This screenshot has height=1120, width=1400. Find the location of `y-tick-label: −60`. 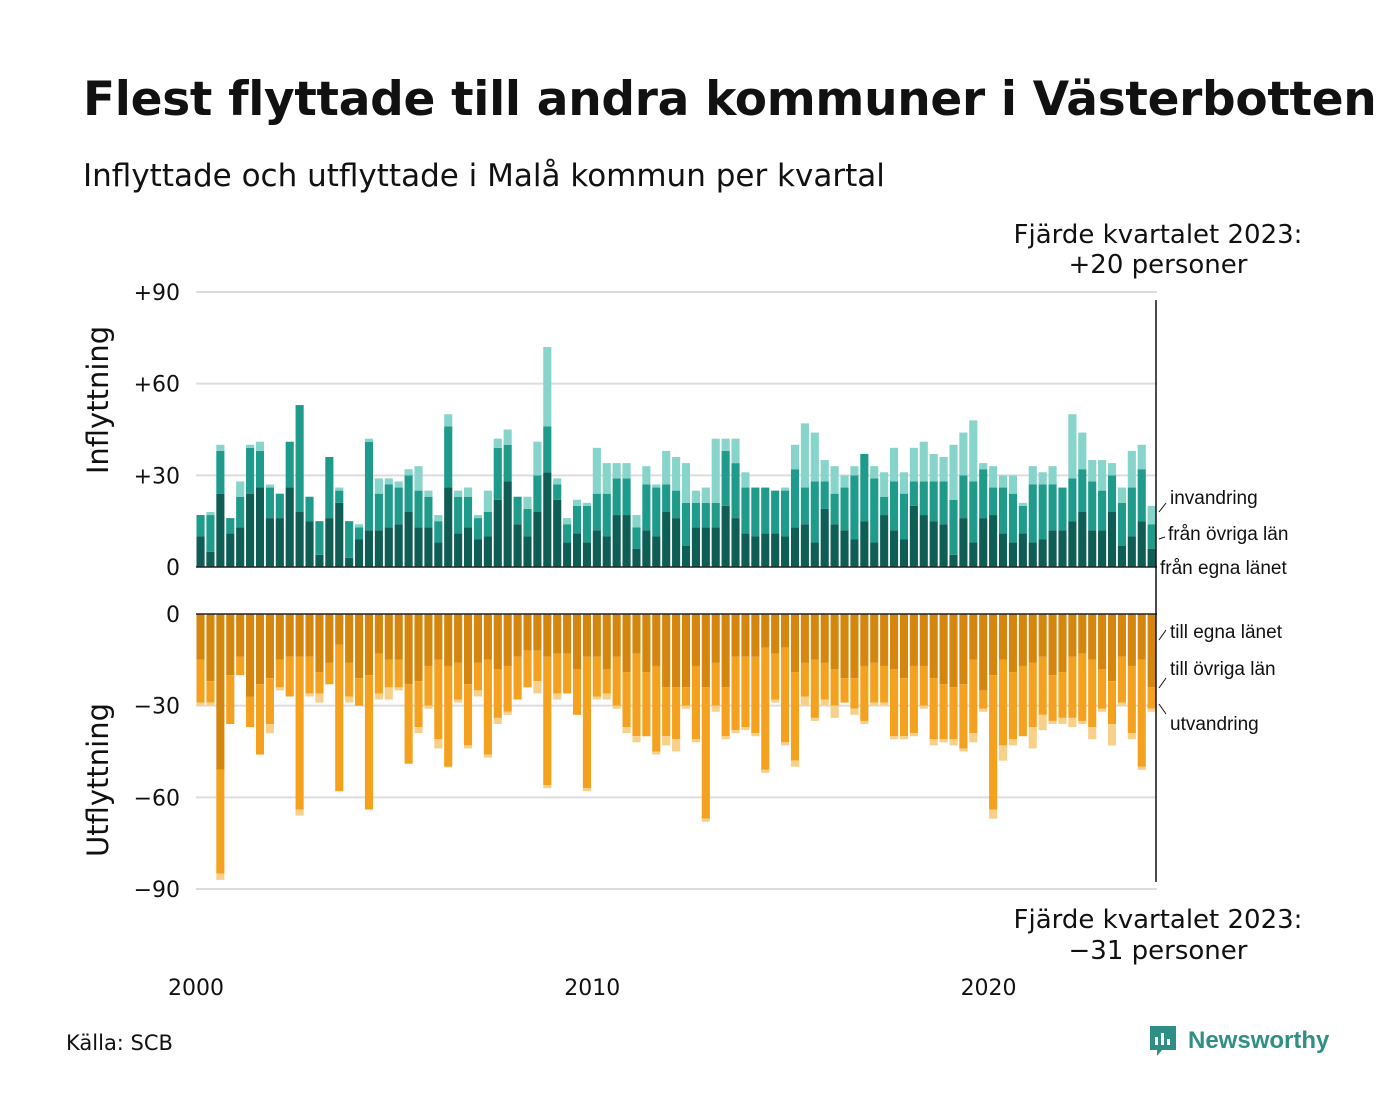

y-tick-label: −60 is located at coordinates (157, 798).